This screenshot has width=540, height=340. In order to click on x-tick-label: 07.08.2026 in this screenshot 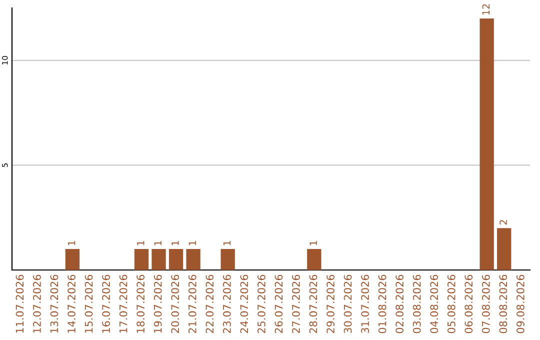, I will do `click(486, 304)`.